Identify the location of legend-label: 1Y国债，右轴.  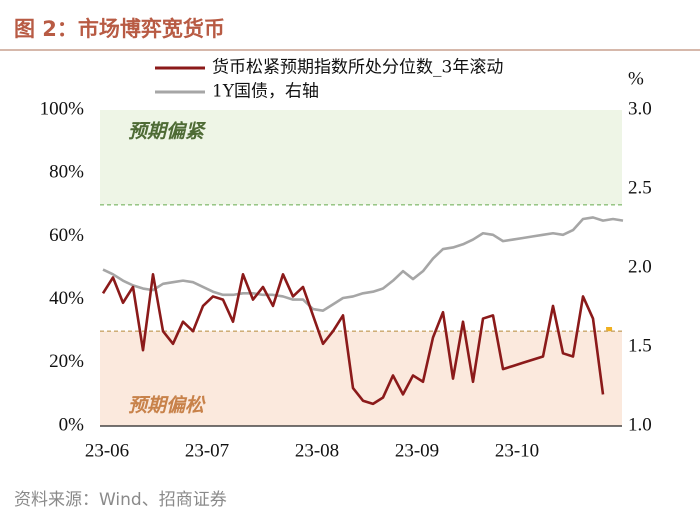
(265, 92).